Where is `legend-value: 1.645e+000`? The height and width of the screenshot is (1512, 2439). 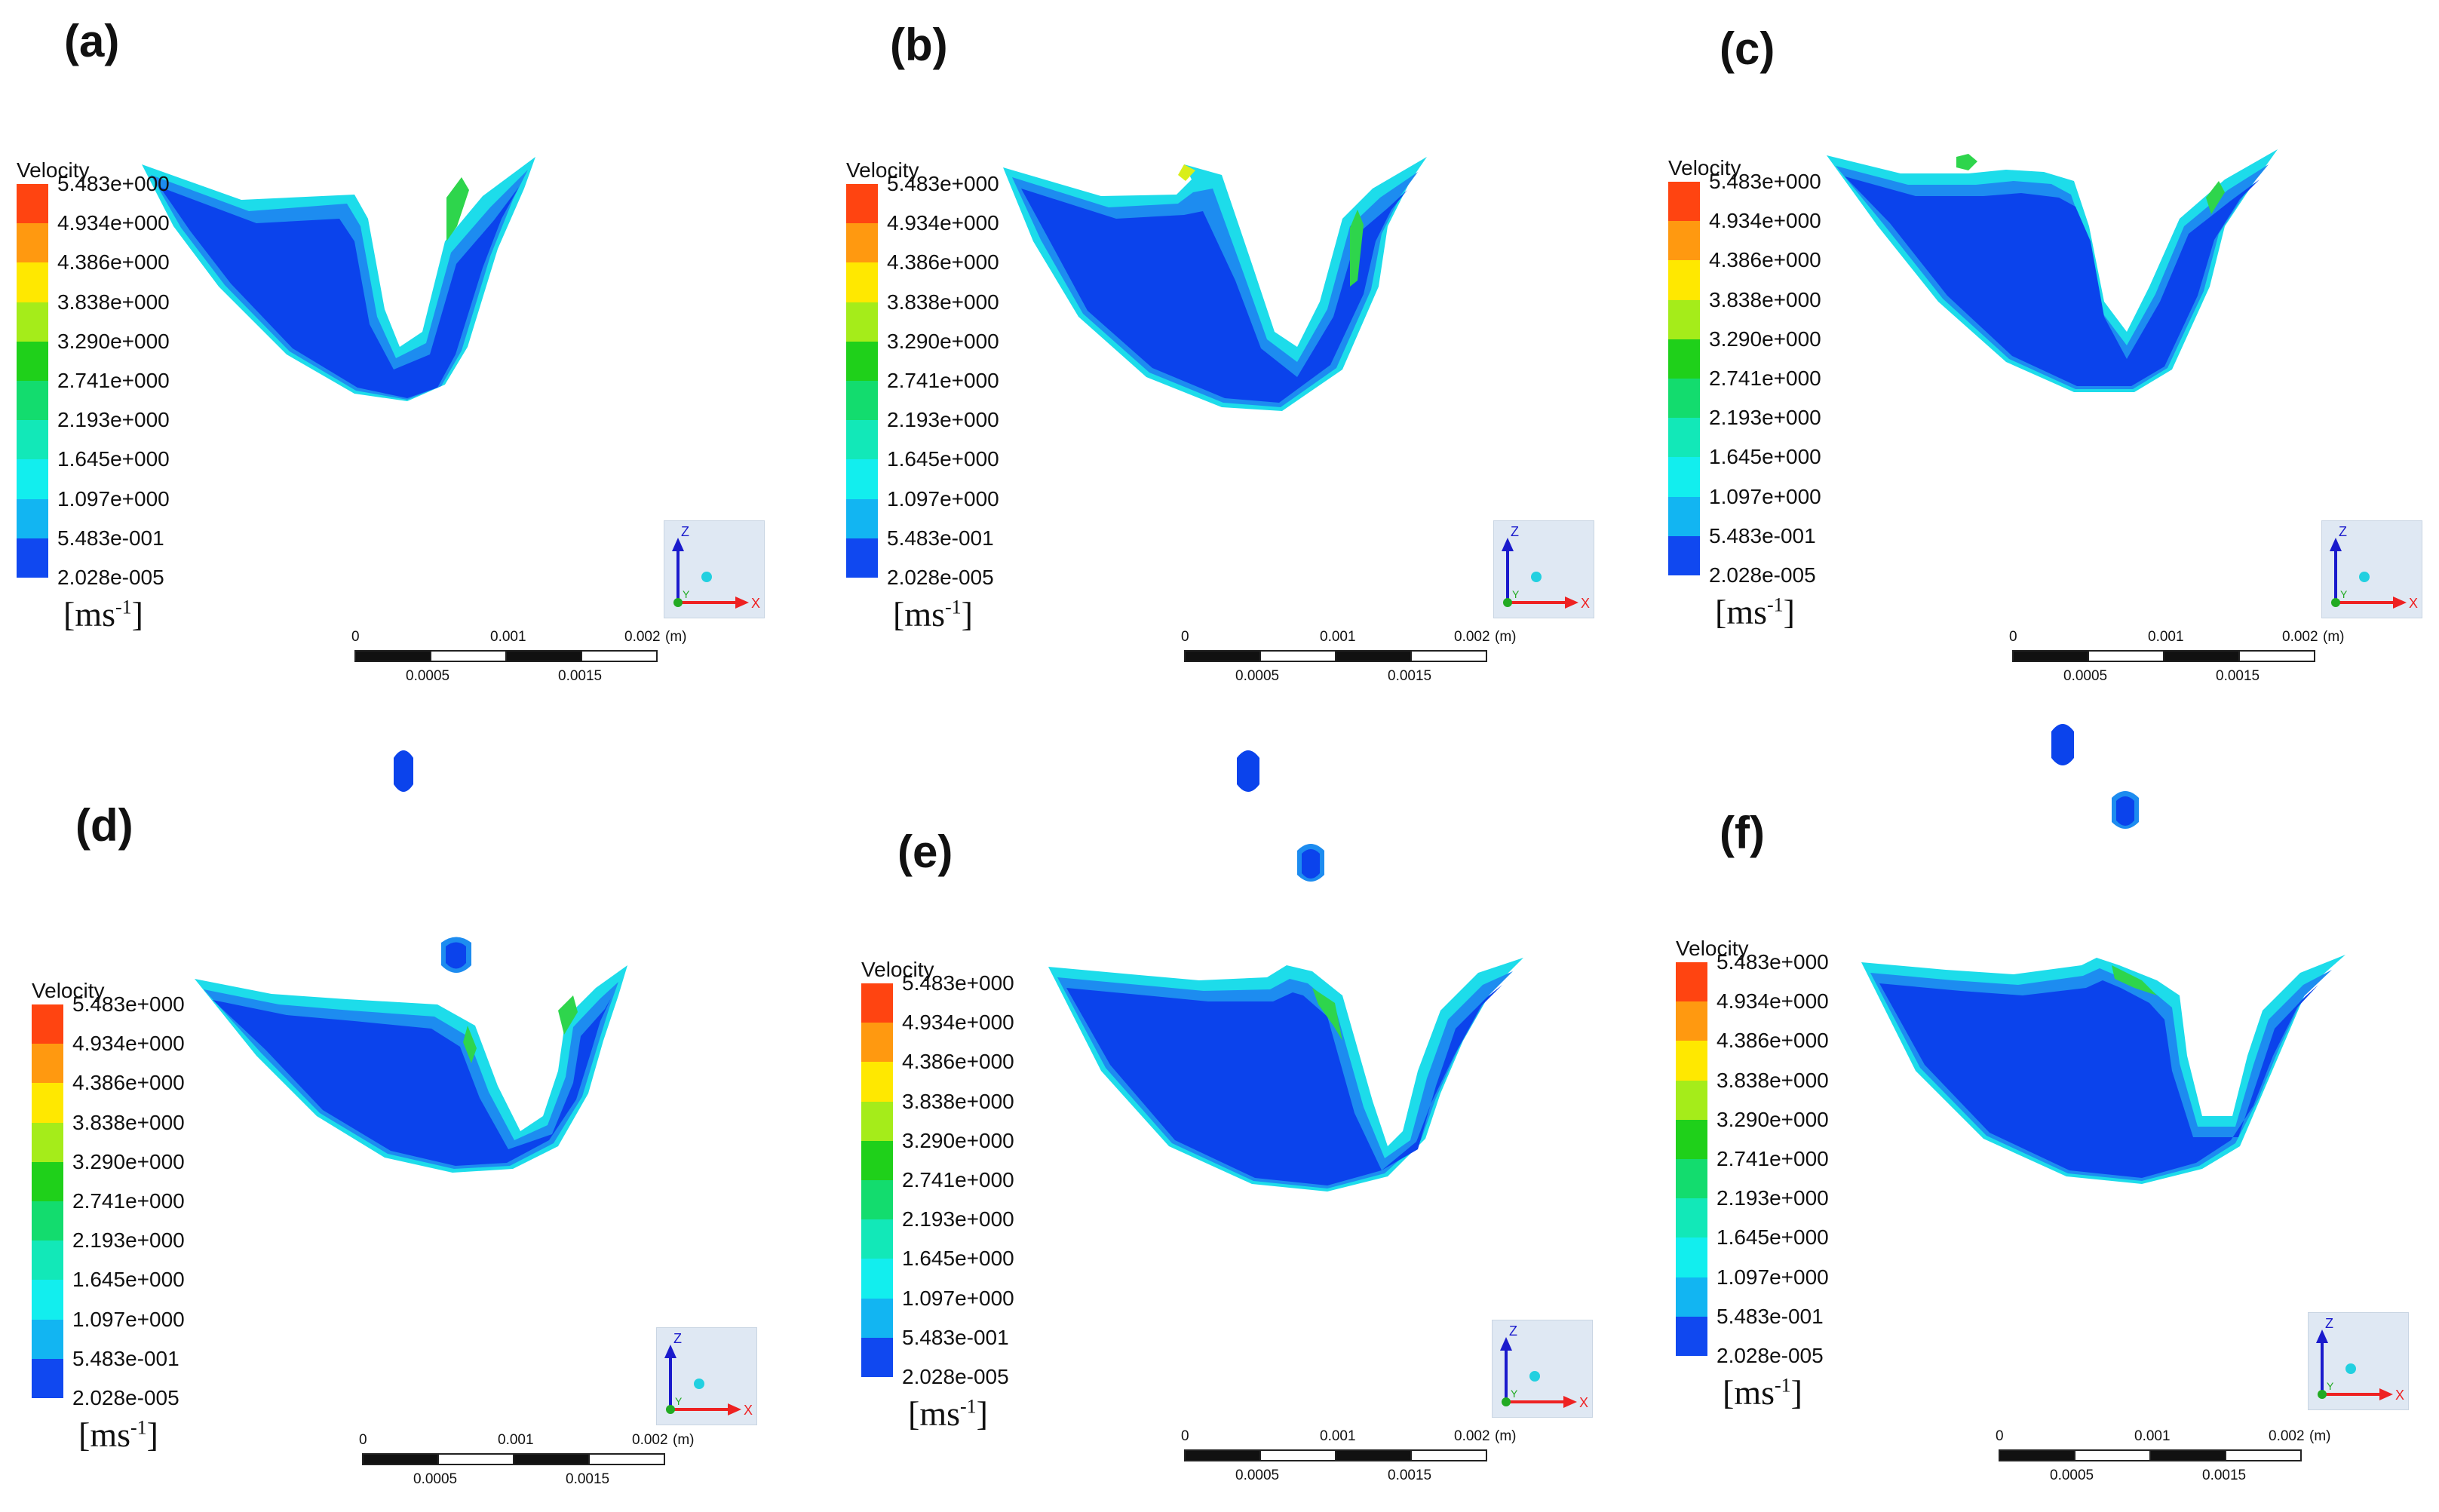
legend-value: 1.645e+000 is located at coordinates (1773, 1237).